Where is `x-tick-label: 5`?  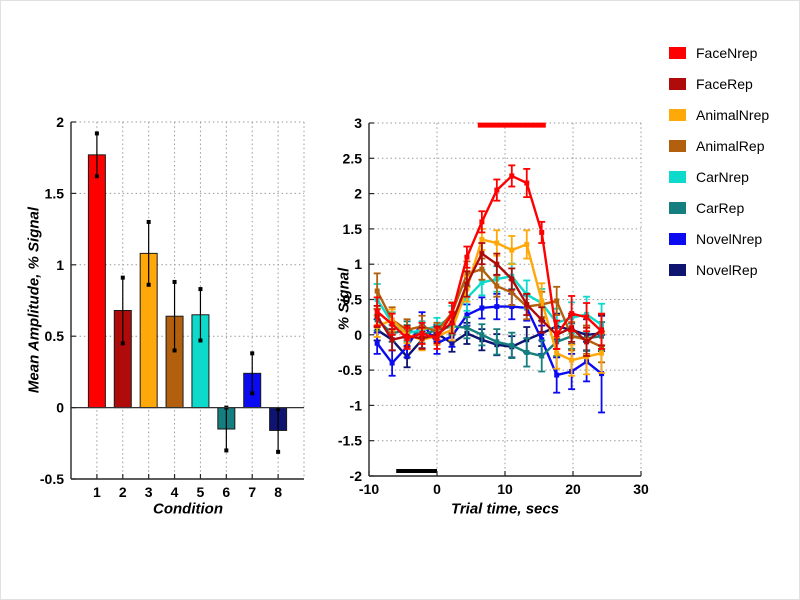 x-tick-label: 5 is located at coordinates (201, 492).